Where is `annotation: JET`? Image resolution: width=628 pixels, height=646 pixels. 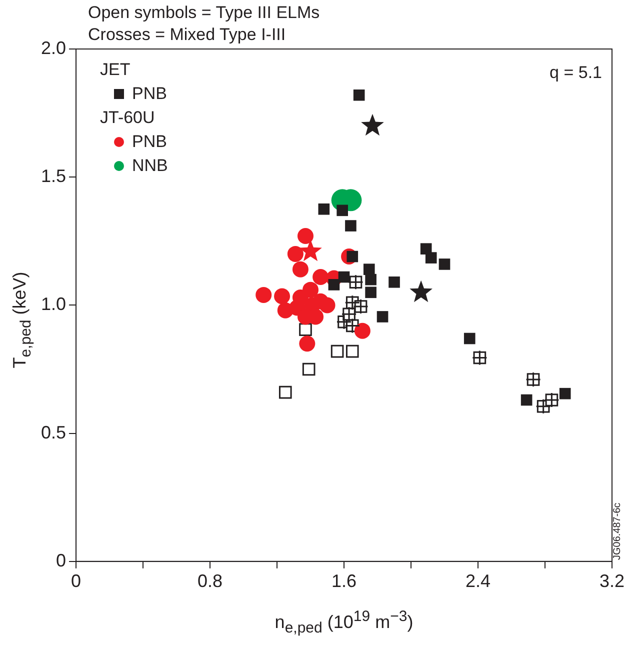 annotation: JET is located at coordinates (116, 70).